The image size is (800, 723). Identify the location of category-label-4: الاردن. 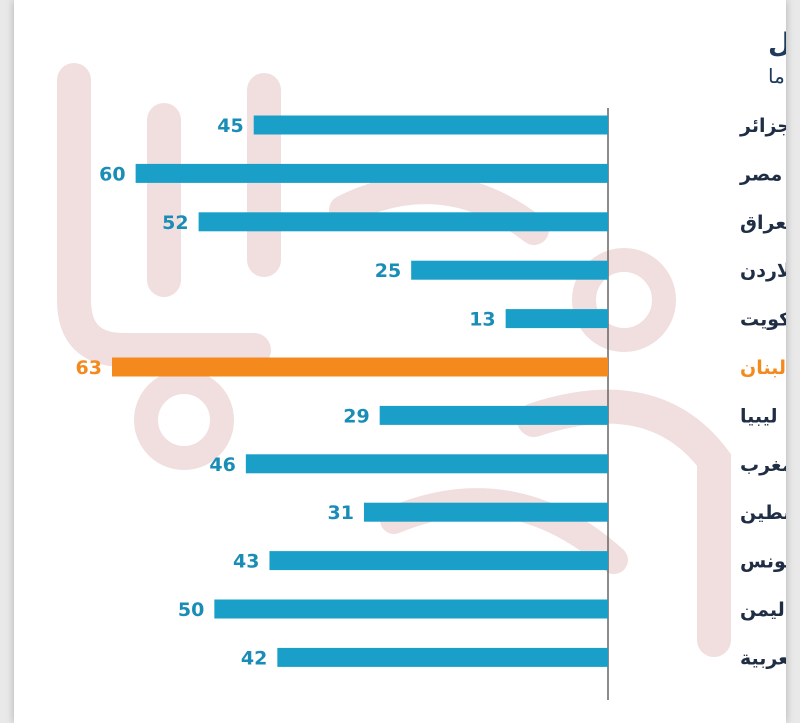
(763, 271).